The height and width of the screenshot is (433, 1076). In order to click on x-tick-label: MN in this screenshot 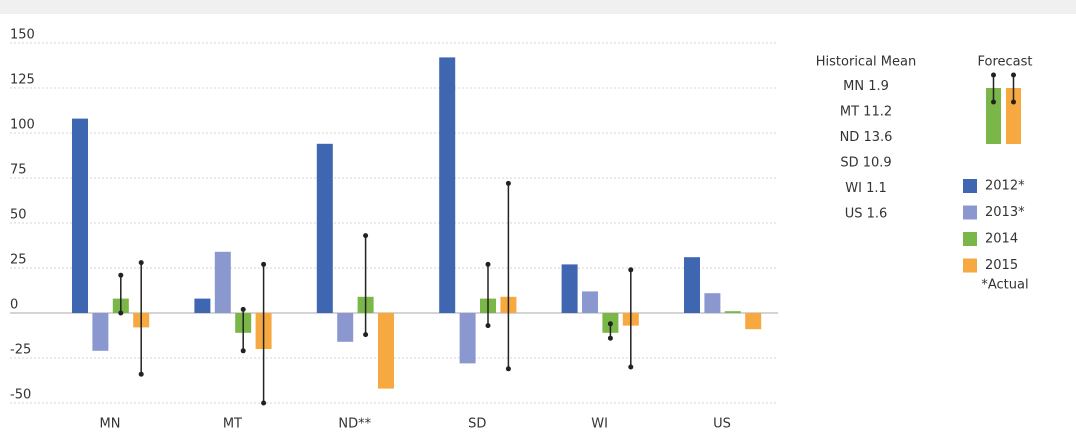, I will do `click(110, 424)`.